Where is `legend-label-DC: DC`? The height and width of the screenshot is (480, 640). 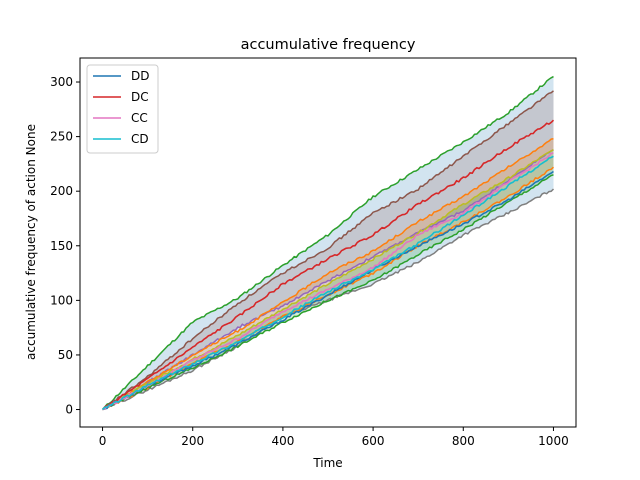
legend-label-DC: DC is located at coordinates (140, 97).